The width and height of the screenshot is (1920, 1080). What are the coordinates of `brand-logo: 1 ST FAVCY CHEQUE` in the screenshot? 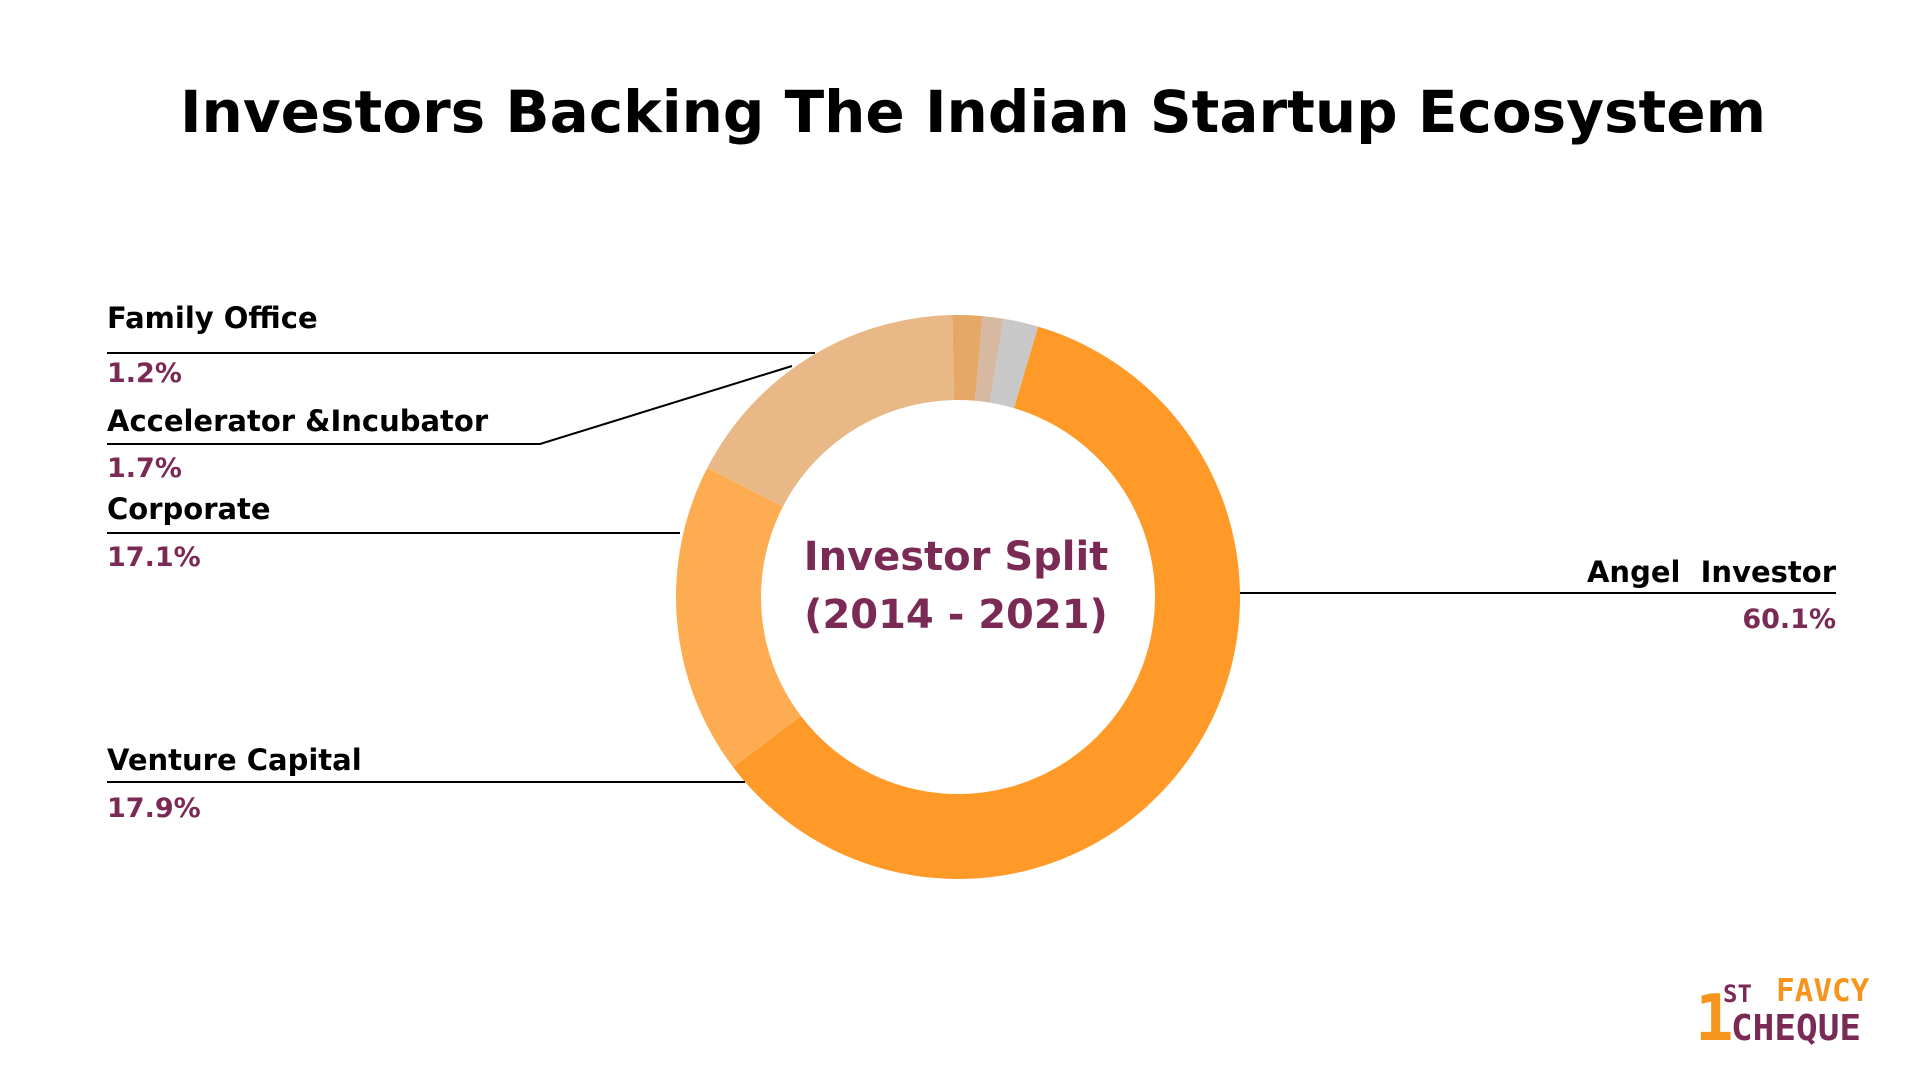 It's located at (1782, 1014).